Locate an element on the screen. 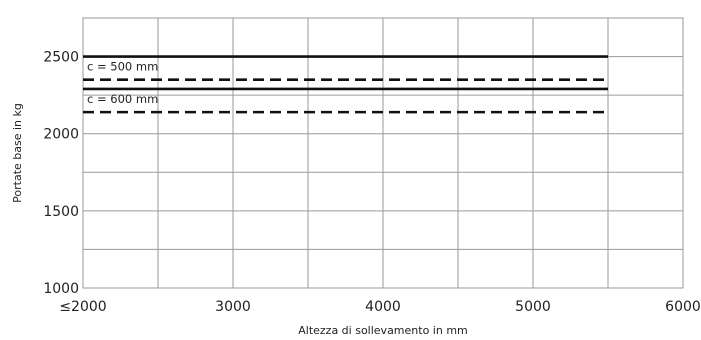 The height and width of the screenshot is (340, 701). y-tick-label: 2500 is located at coordinates (61, 58).